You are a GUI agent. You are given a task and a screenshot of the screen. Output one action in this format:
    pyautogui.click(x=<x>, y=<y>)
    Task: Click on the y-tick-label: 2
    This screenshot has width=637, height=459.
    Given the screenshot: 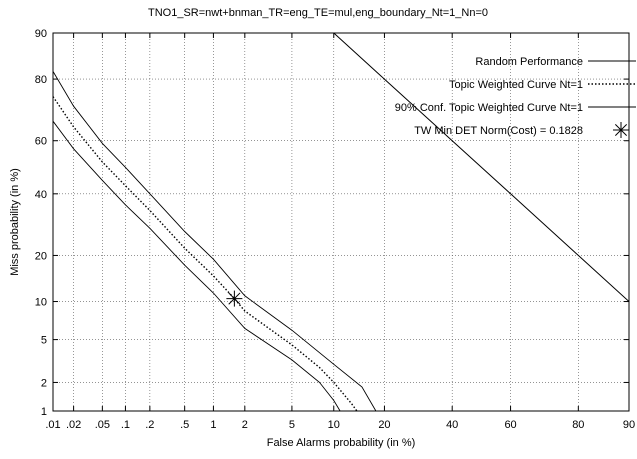 What is the action you would take?
    pyautogui.click(x=44, y=383)
    